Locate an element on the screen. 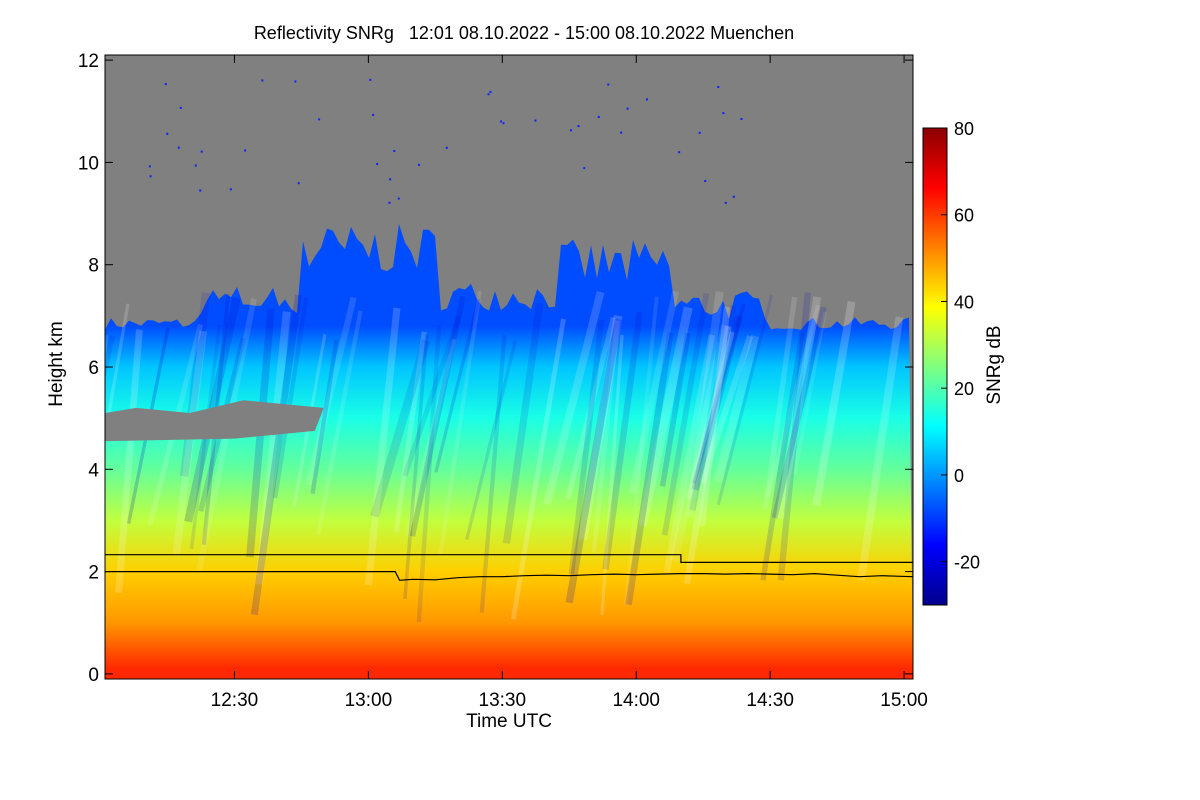 Image resolution: width=1200 pixels, height=800 pixels. y-tick-label: 2 is located at coordinates (93, 573).